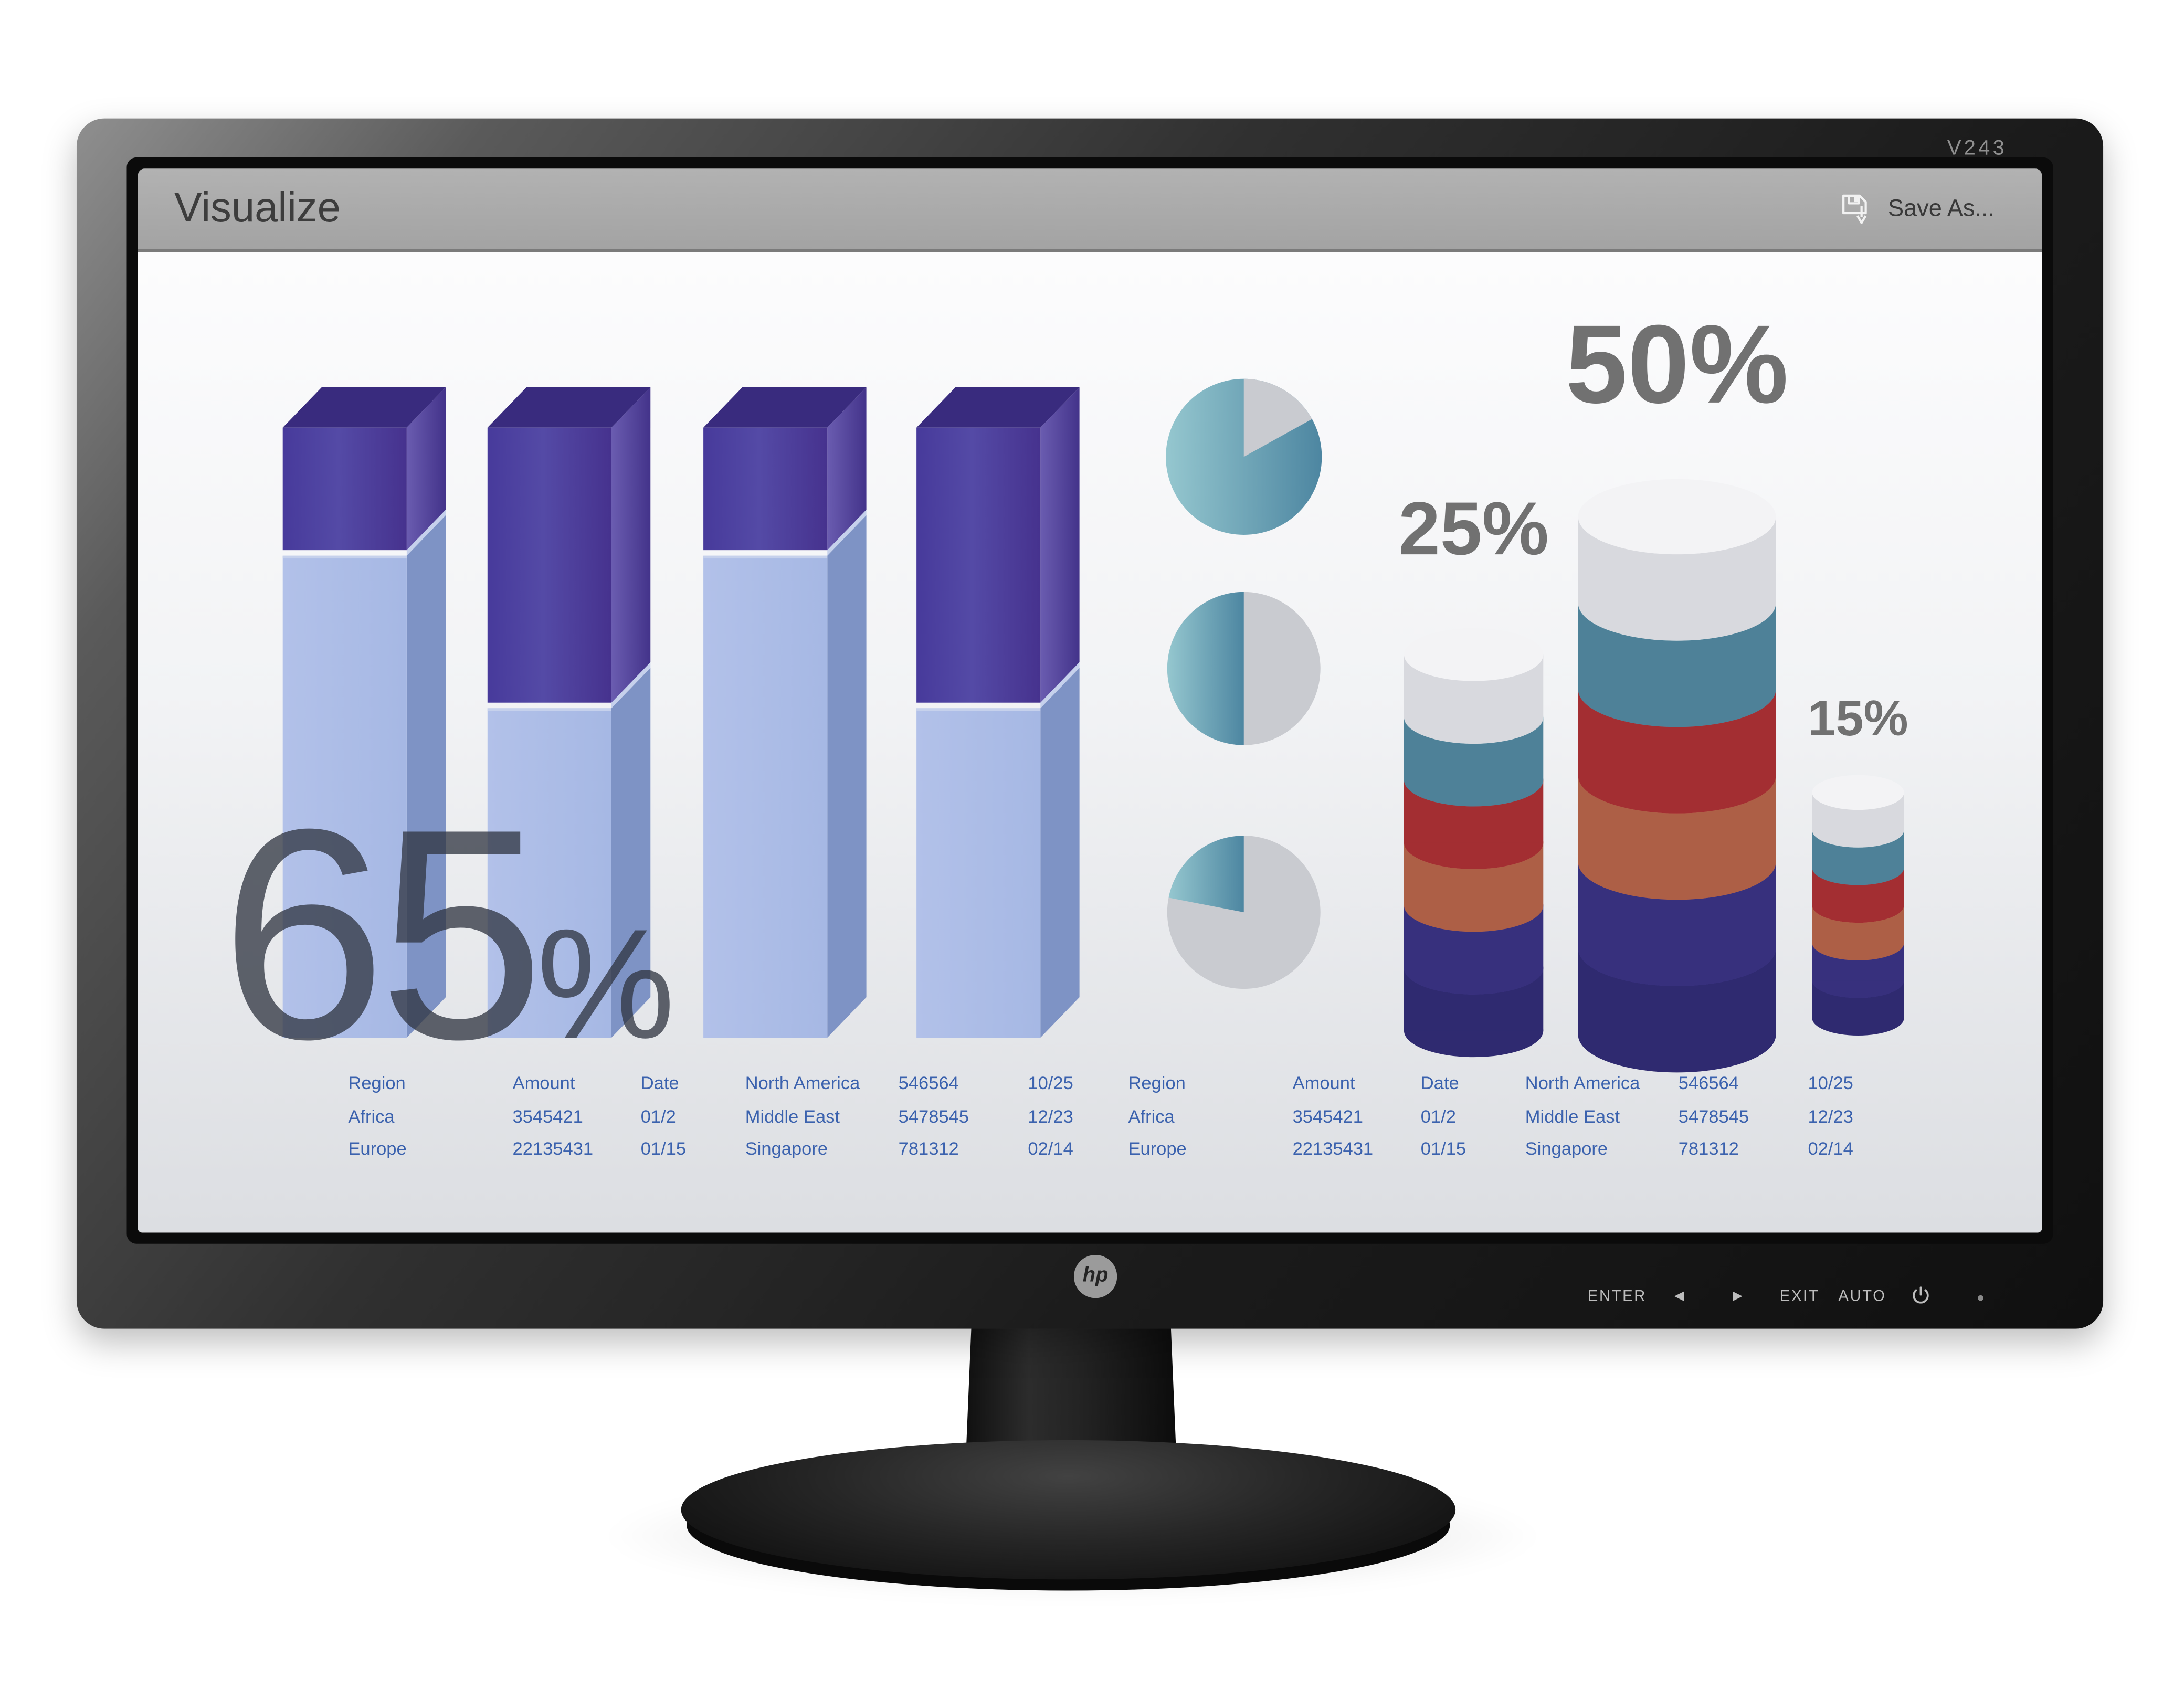 The image size is (2184, 1700). I want to click on monitor-button-exit: EXIT, so click(1799, 1296).